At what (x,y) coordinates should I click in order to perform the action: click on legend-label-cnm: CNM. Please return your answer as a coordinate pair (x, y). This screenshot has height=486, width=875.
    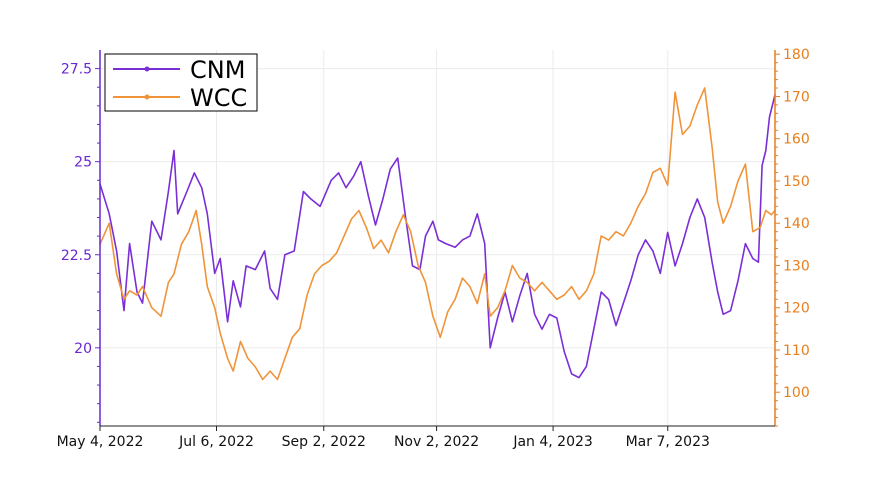
    Looking at the image, I should click on (217, 70).